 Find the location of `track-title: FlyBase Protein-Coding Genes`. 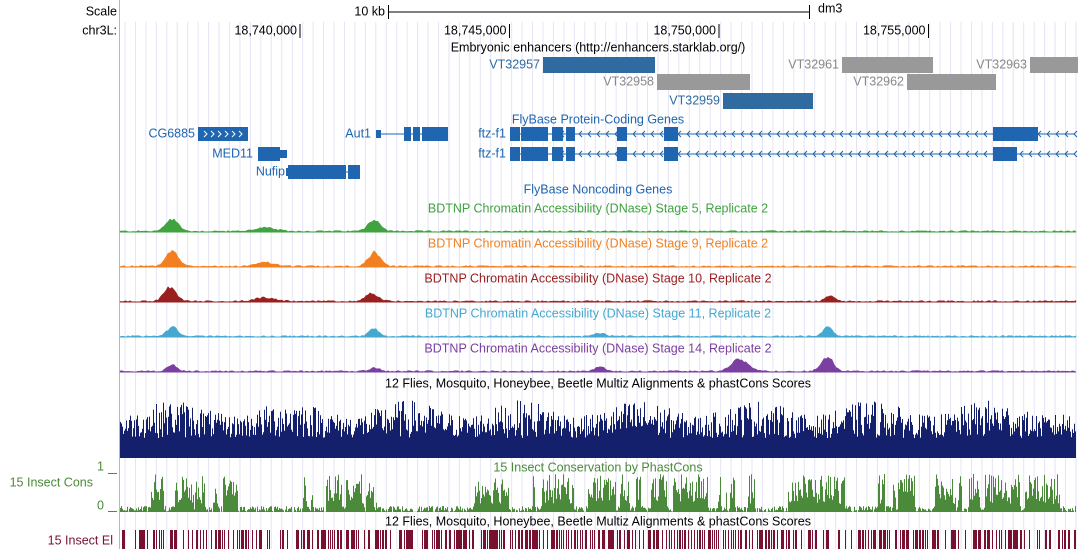

track-title: FlyBase Protein-Coding Genes is located at coordinates (598, 119).